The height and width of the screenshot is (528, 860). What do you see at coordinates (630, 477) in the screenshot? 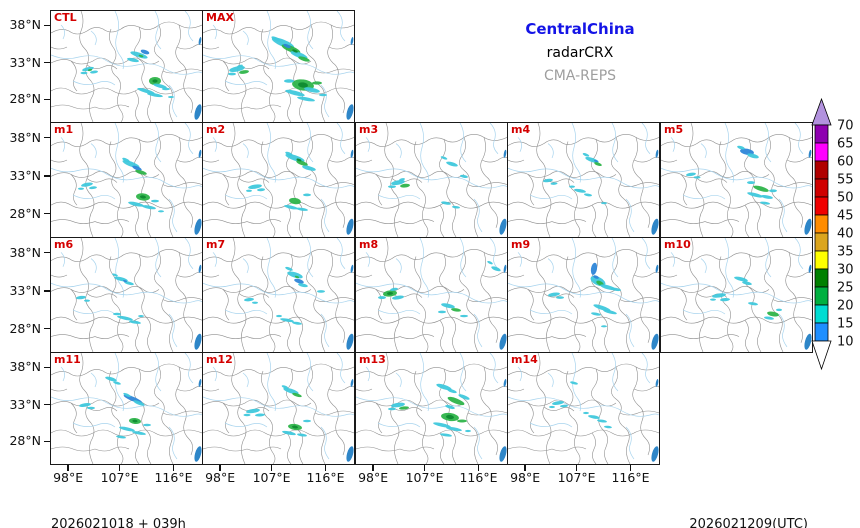
I see `lon-tick-label-c3-2: 116°E` at bounding box center [630, 477].